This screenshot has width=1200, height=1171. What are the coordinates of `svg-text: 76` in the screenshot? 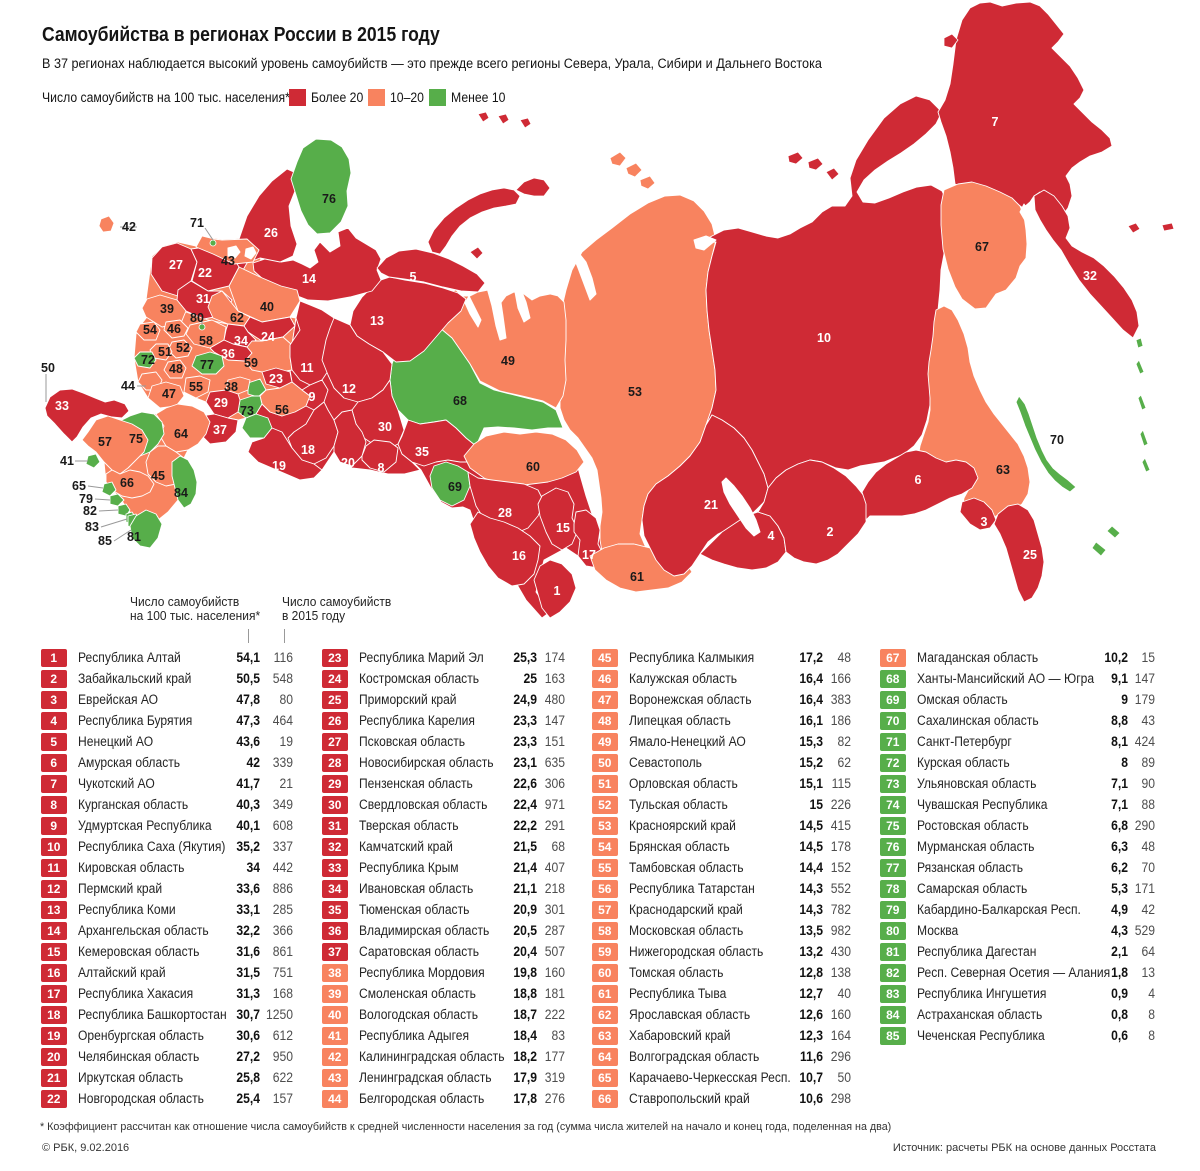 It's located at (329, 199).